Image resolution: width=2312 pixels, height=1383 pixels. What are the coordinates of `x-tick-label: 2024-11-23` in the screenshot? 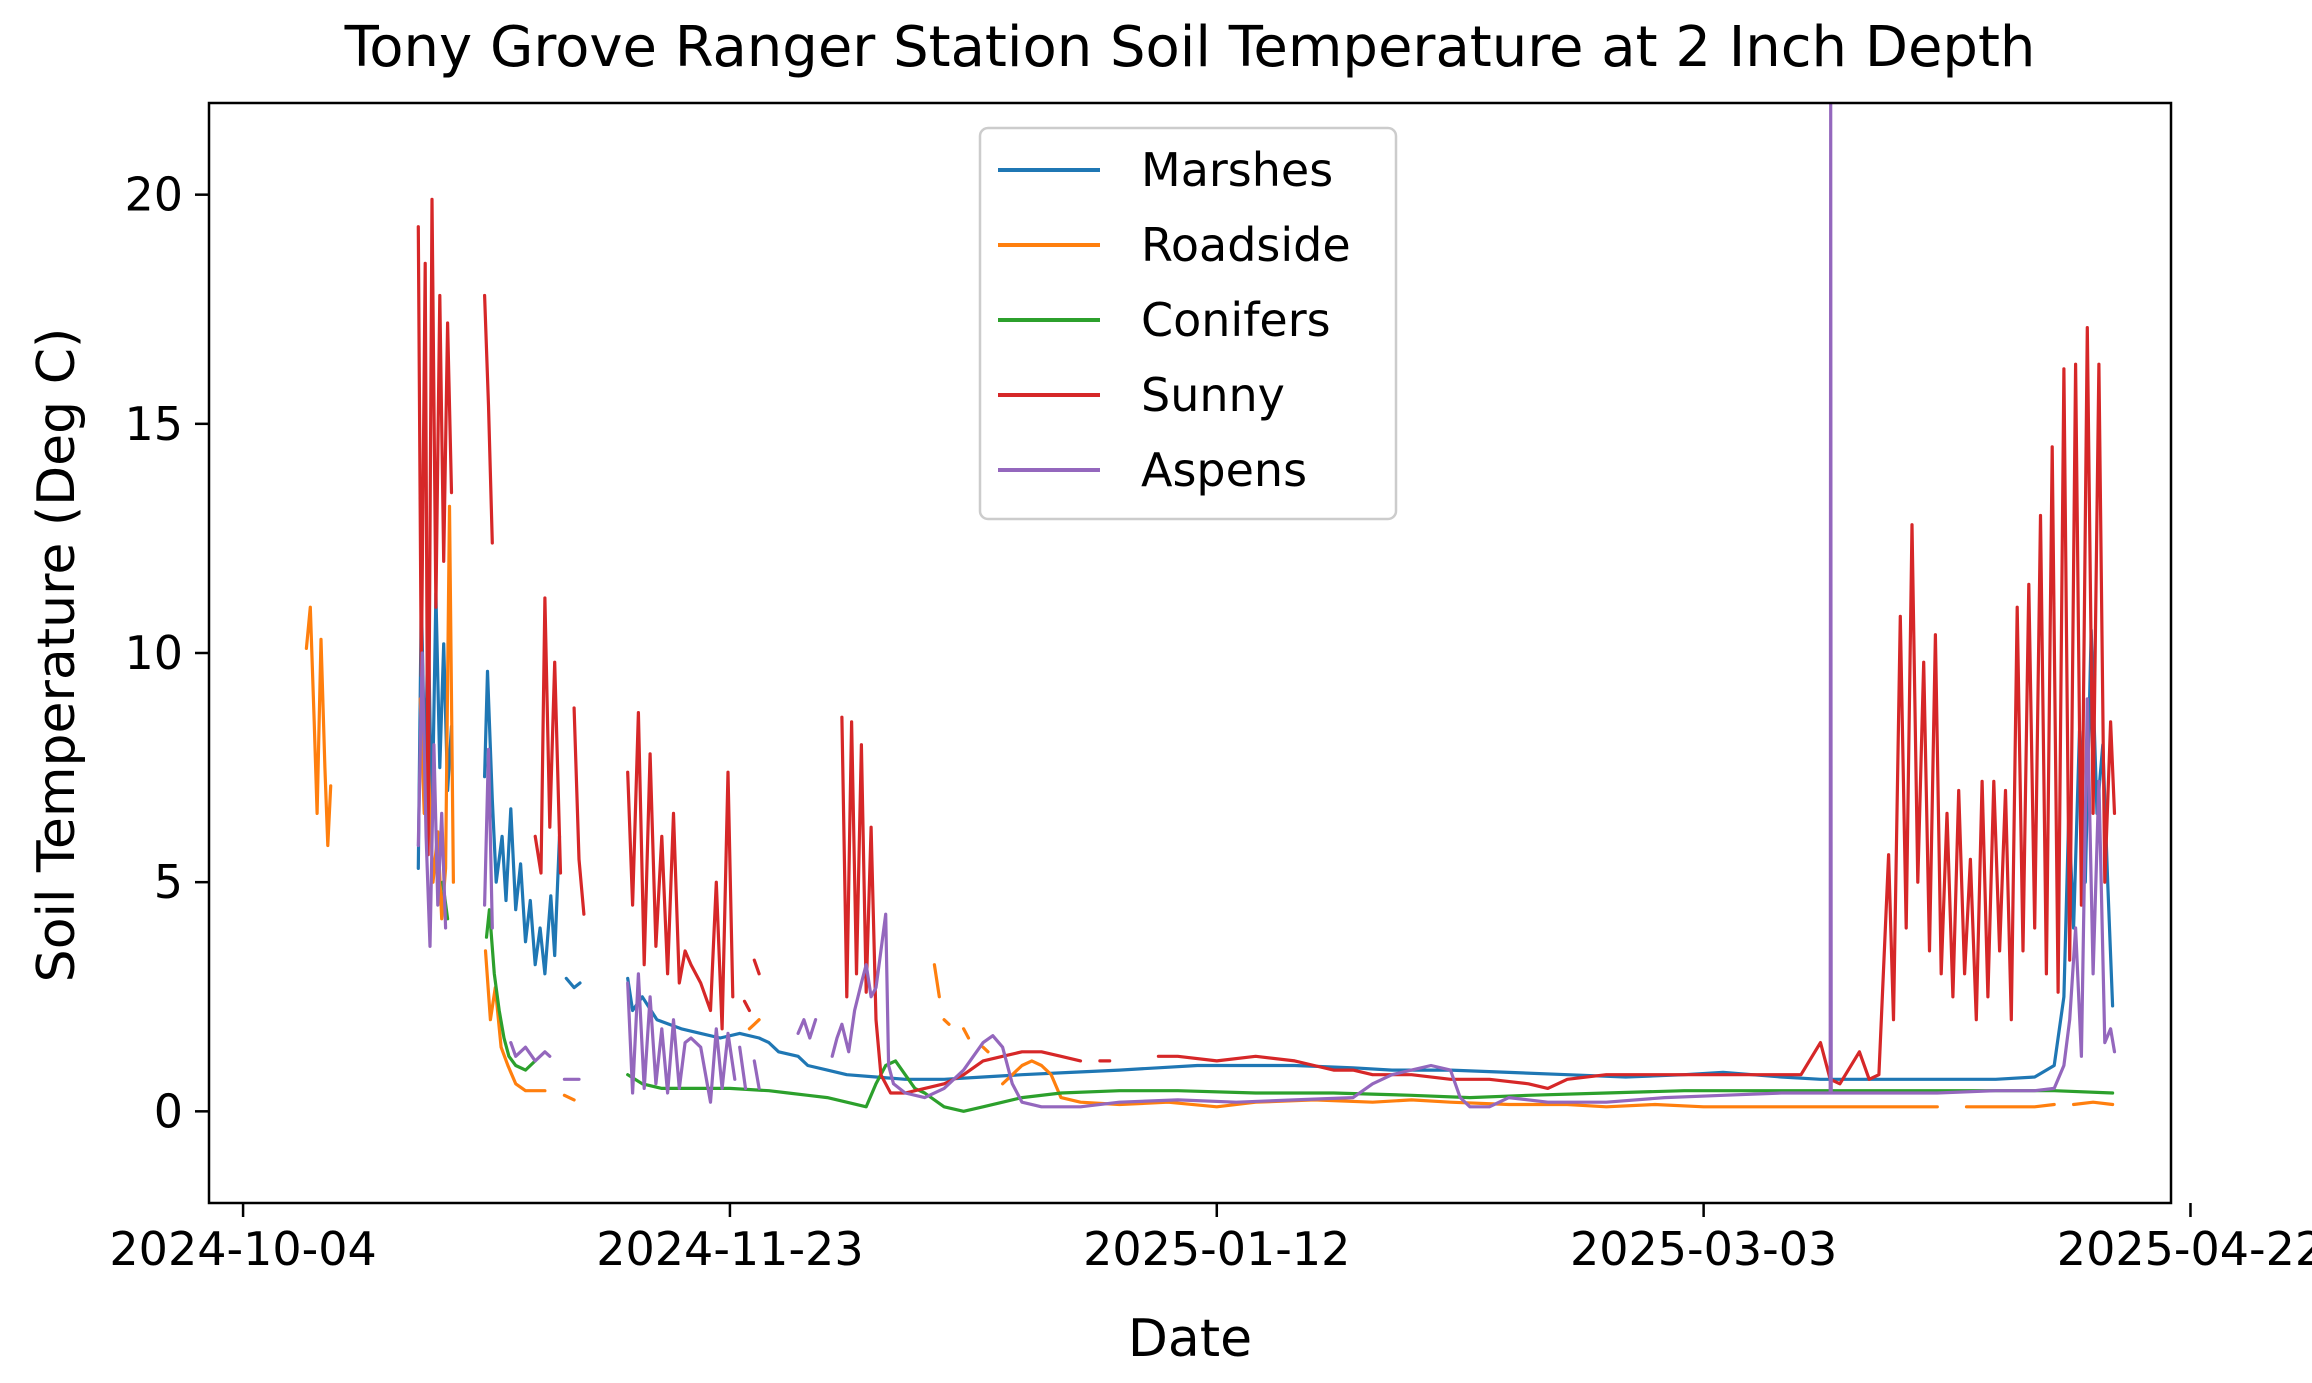 It's located at (729, 1249).